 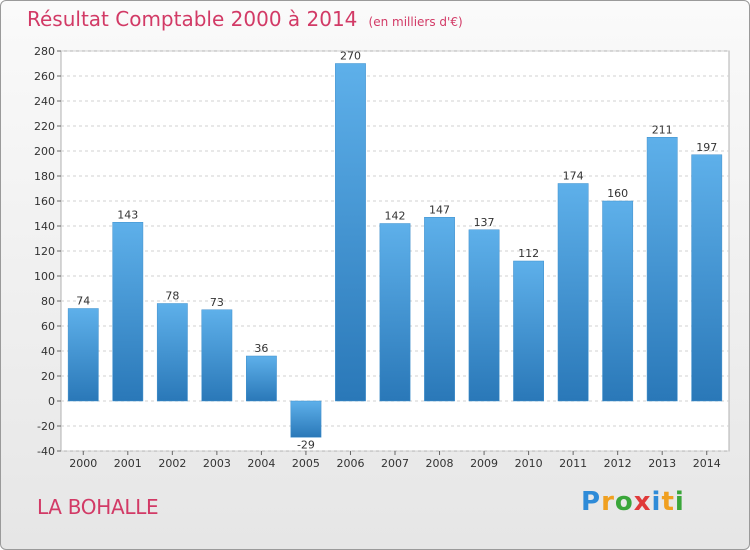 What do you see at coordinates (217, 355) in the screenshot?
I see `bar-2003` at bounding box center [217, 355].